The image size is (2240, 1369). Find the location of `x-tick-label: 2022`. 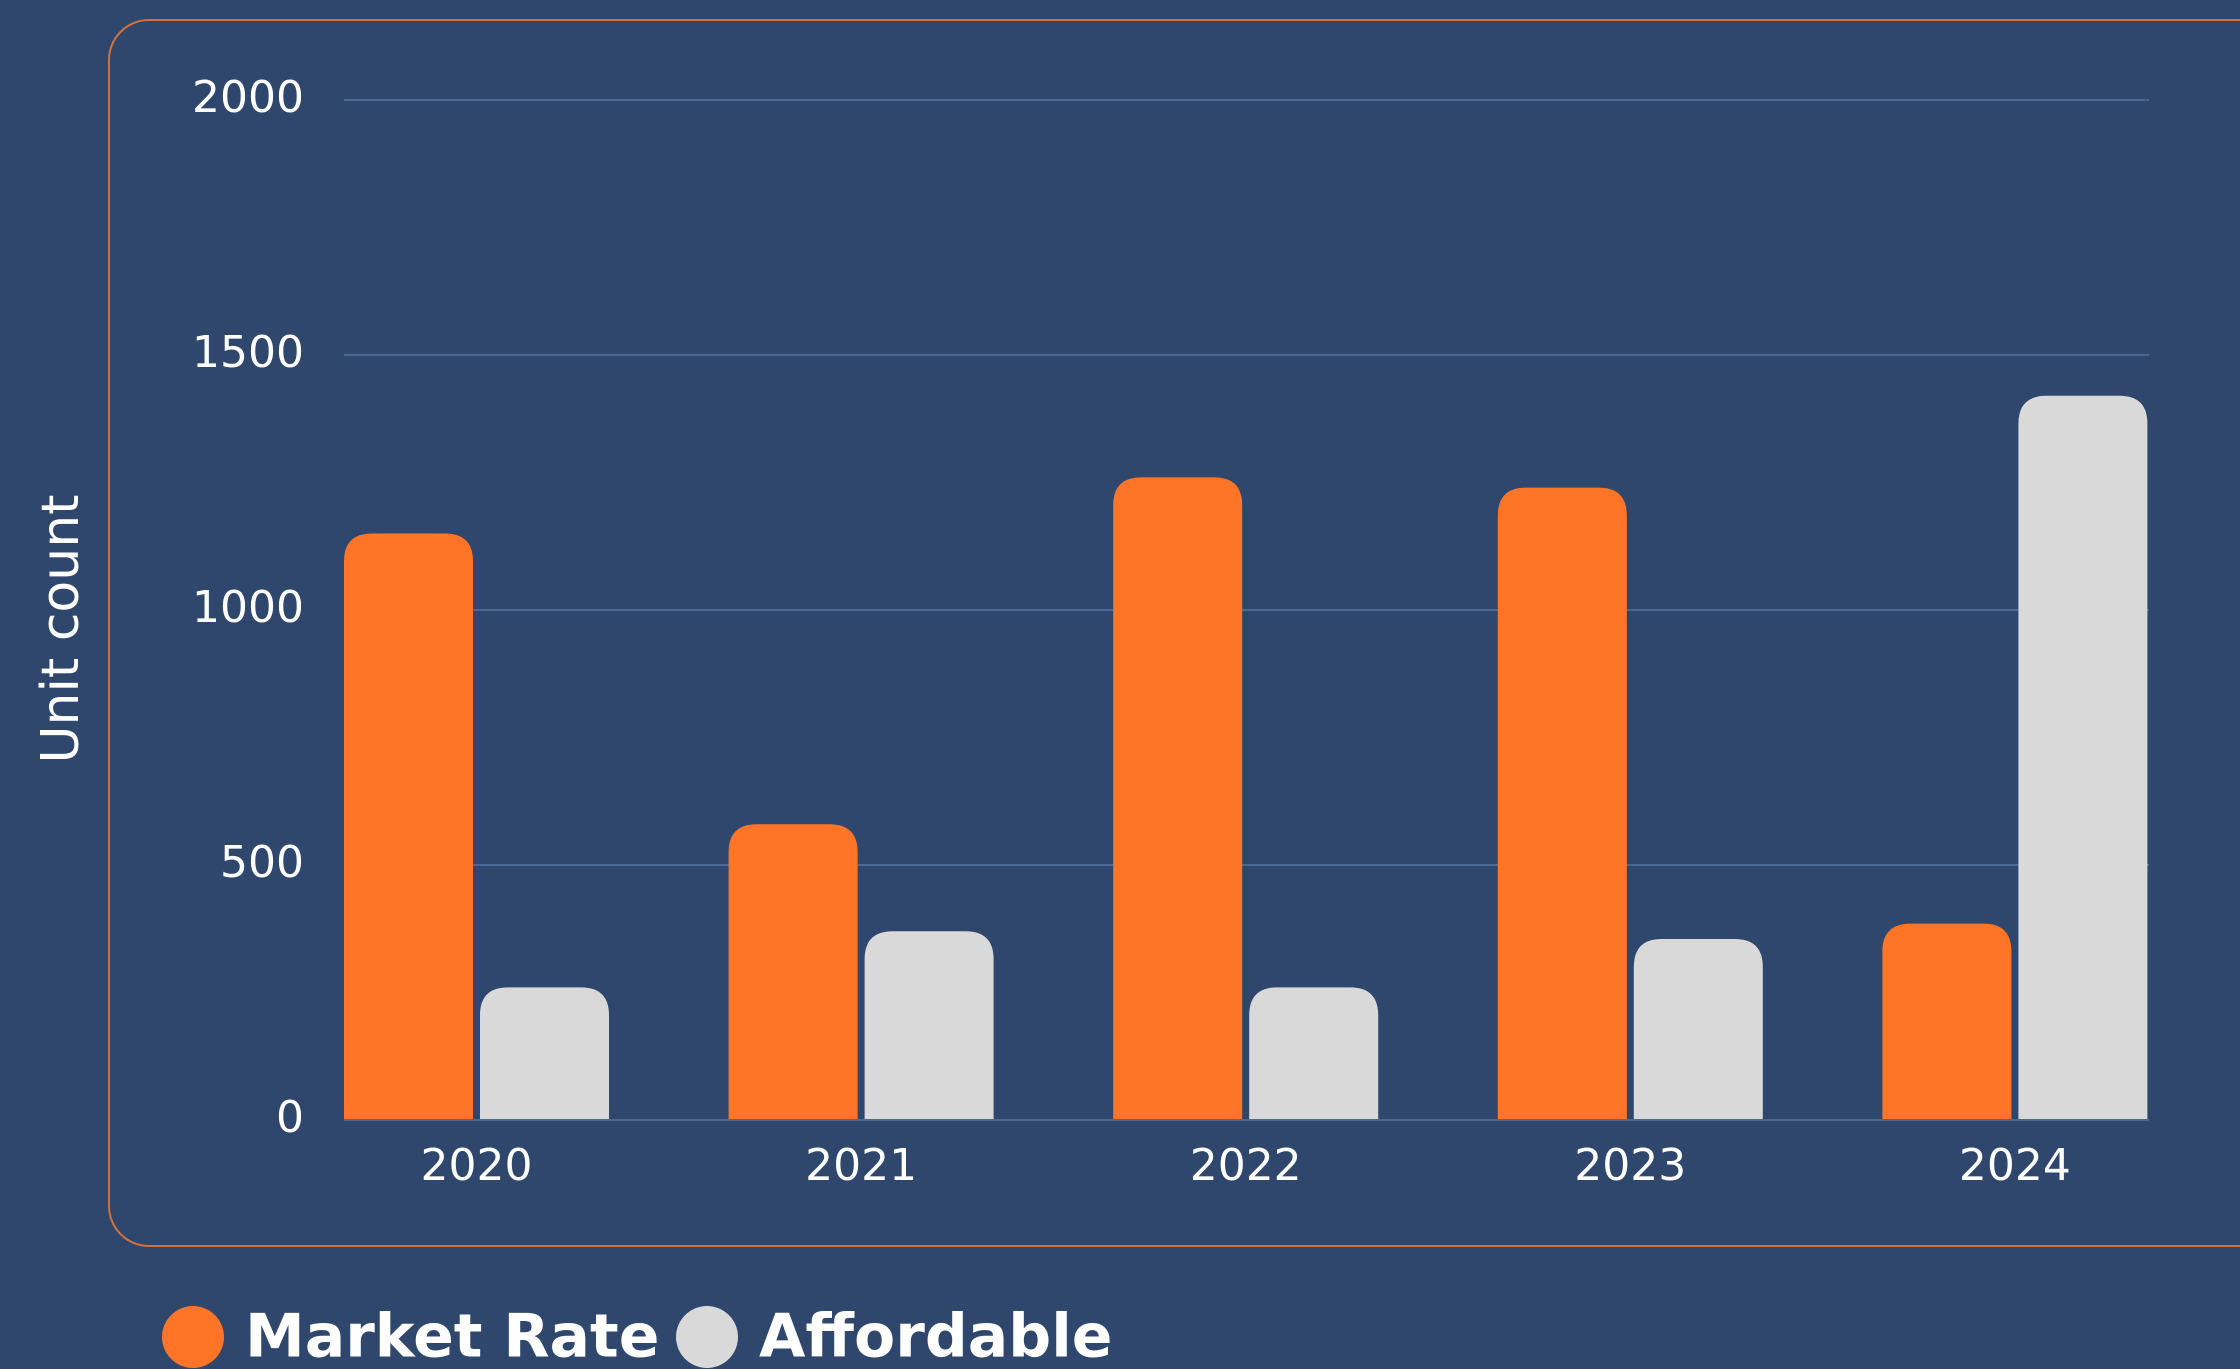

x-tick-label: 2022 is located at coordinates (1246, 1165).